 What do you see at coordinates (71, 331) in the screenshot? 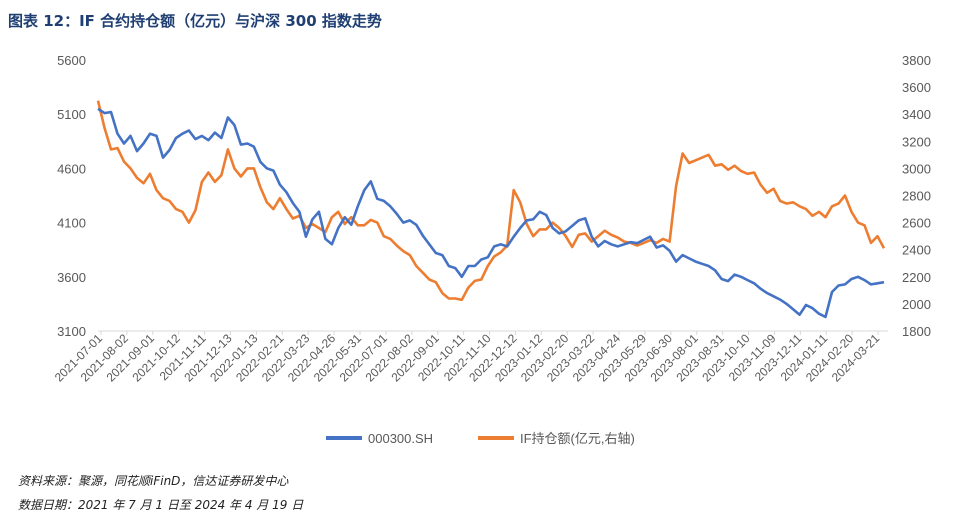
I see `left-y-tick-label: 3100` at bounding box center [71, 331].